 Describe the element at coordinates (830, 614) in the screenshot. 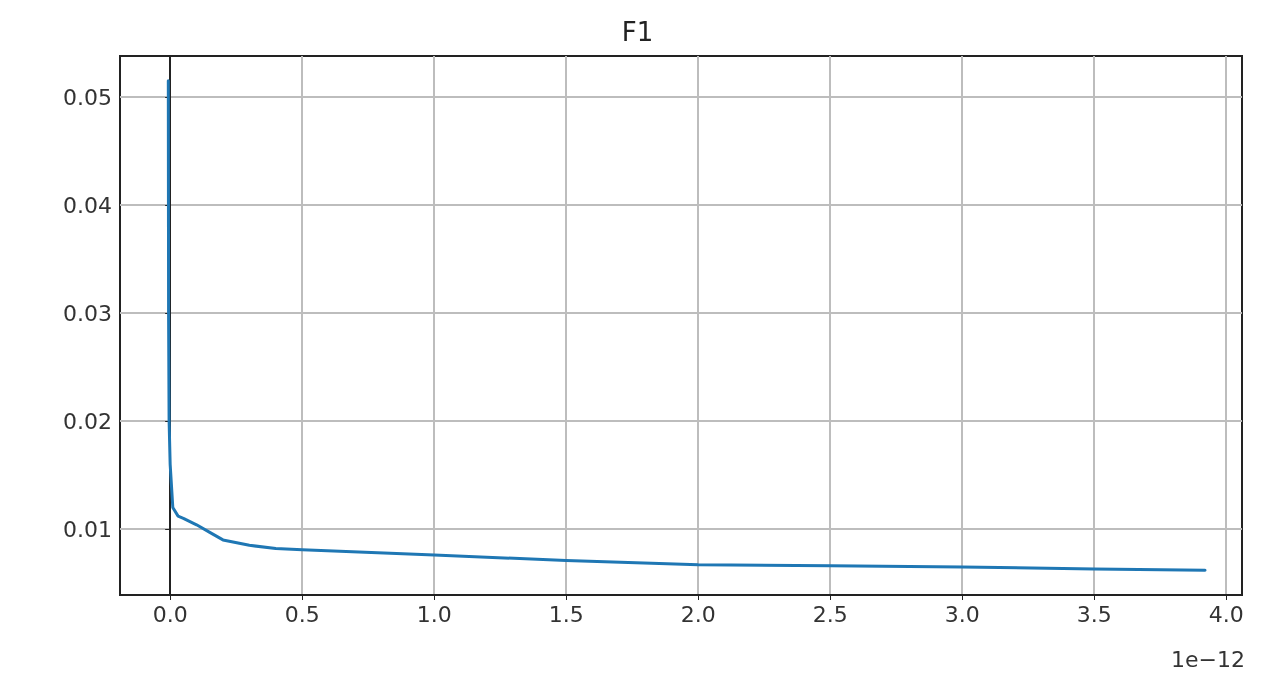

I see `x-tick-label: 2.5` at that location.